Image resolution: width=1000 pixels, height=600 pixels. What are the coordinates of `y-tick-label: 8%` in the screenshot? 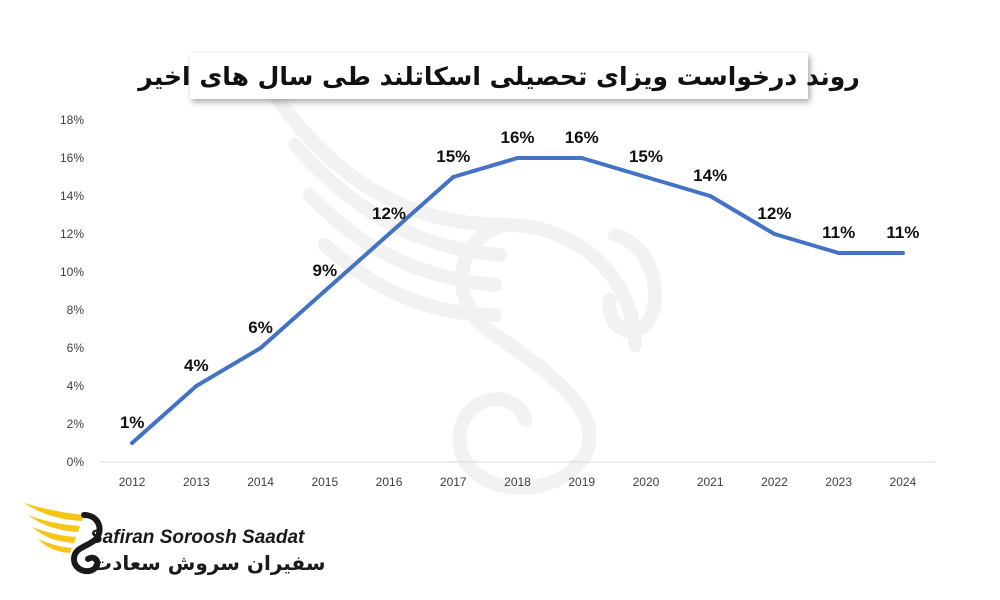 It's located at (76, 310).